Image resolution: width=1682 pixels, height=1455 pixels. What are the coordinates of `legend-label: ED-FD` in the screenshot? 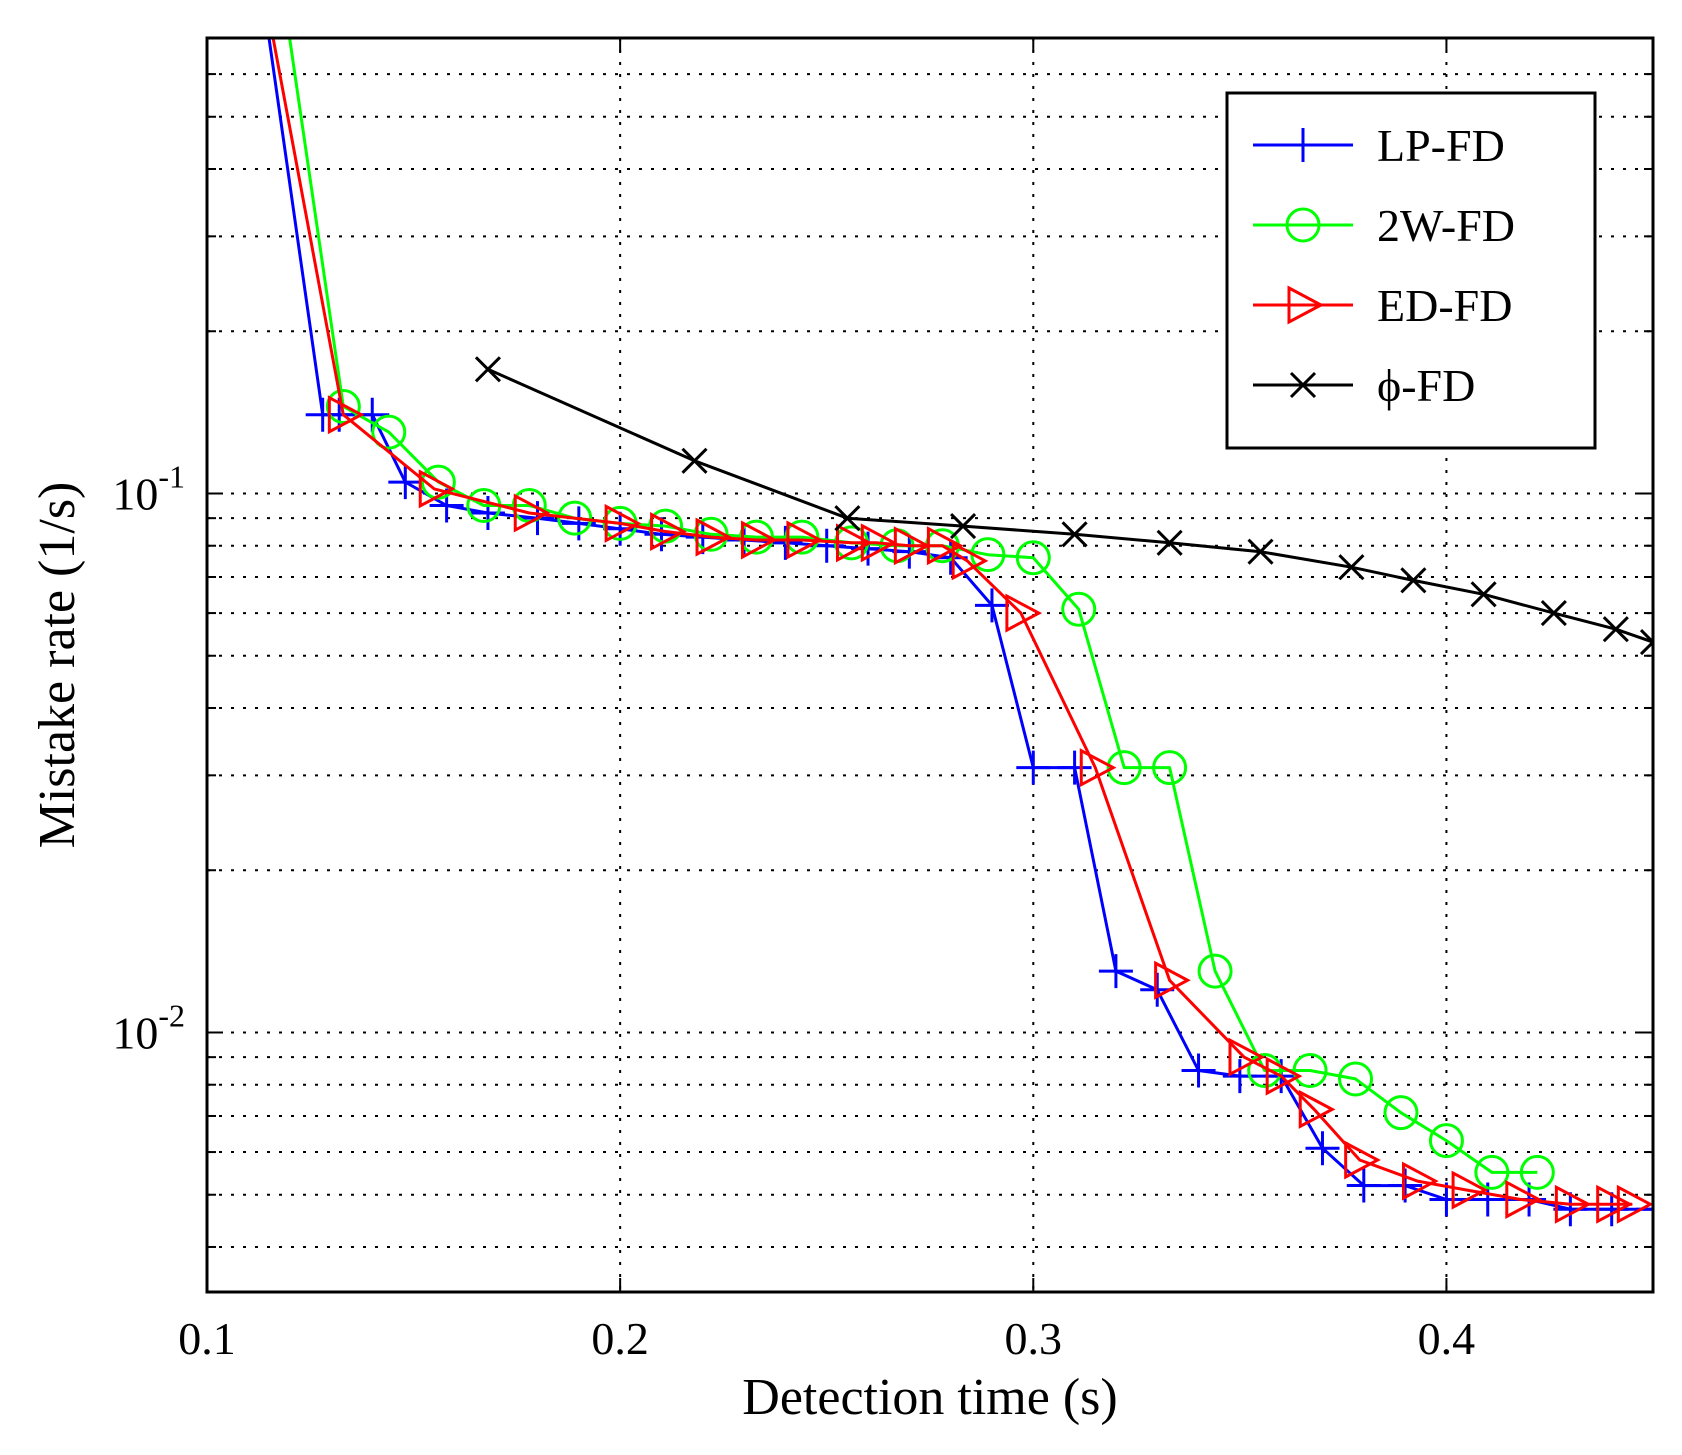 It's located at (1444, 305).